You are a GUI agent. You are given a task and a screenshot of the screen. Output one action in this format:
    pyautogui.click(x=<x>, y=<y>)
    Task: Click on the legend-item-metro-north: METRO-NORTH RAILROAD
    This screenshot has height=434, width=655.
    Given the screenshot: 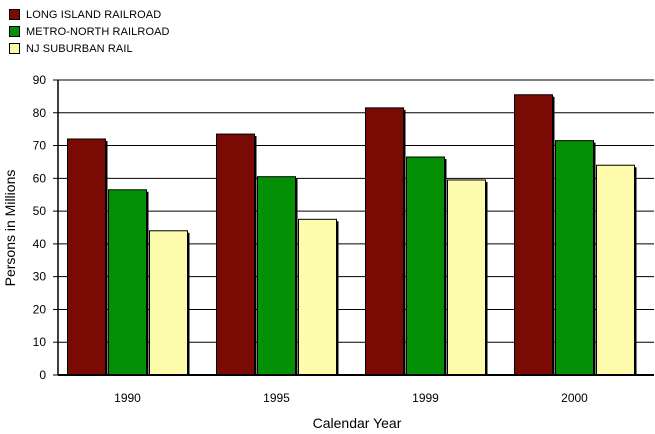 What is the action you would take?
    pyautogui.click(x=89, y=31)
    